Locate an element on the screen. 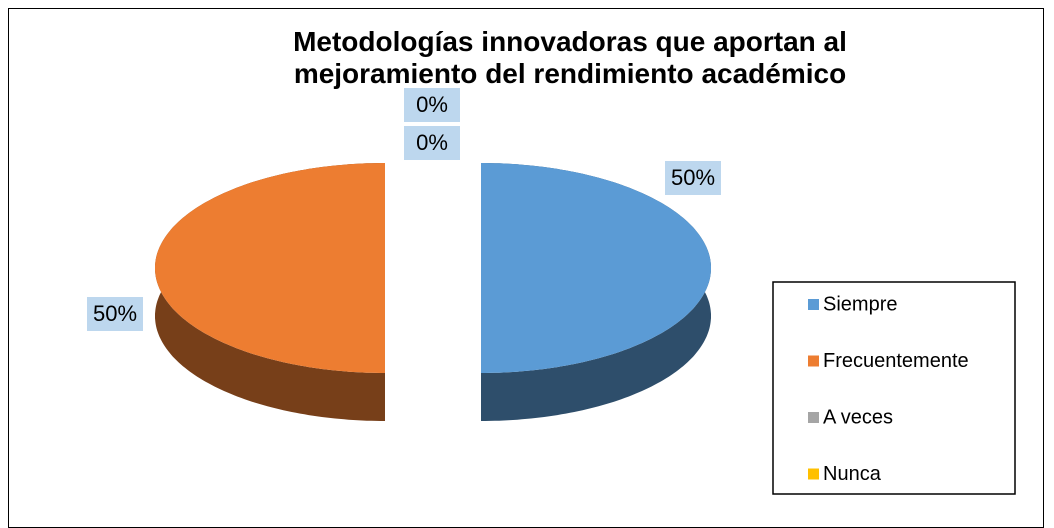  legend-label: Nunca is located at coordinates (852, 474).